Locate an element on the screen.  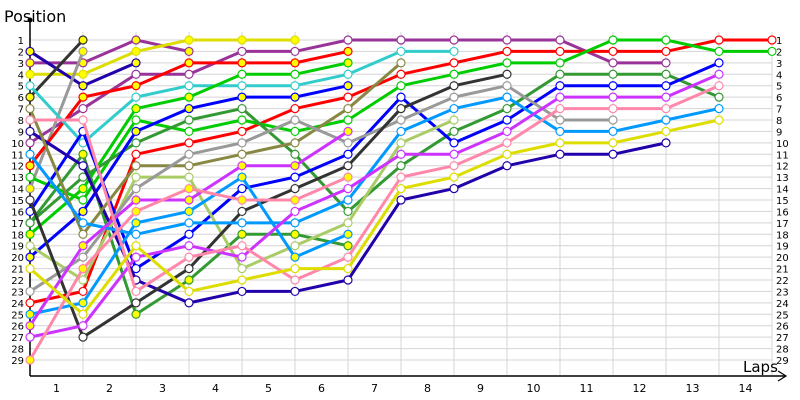
y-tick-label-right: 13 is located at coordinates (782, 178).